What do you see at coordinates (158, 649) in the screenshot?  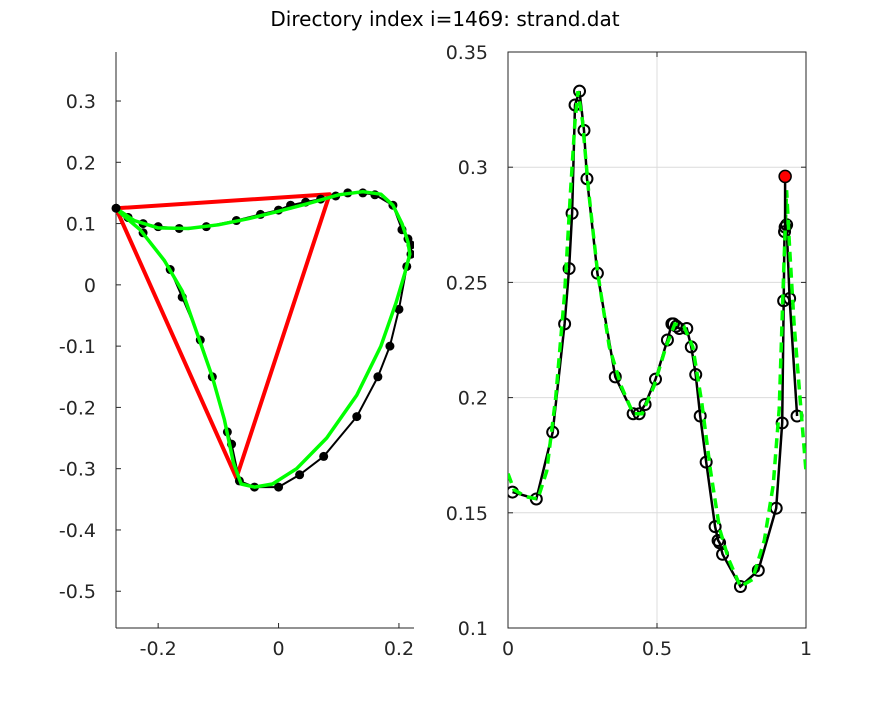 I see `x-tick-label: -0.2` at bounding box center [158, 649].